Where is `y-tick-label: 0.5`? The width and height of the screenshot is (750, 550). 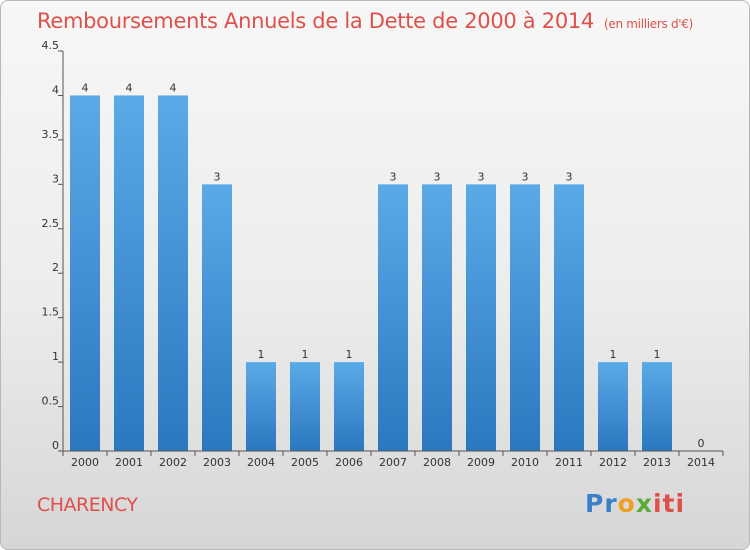 y-tick-label: 0.5 is located at coordinates (51, 401).